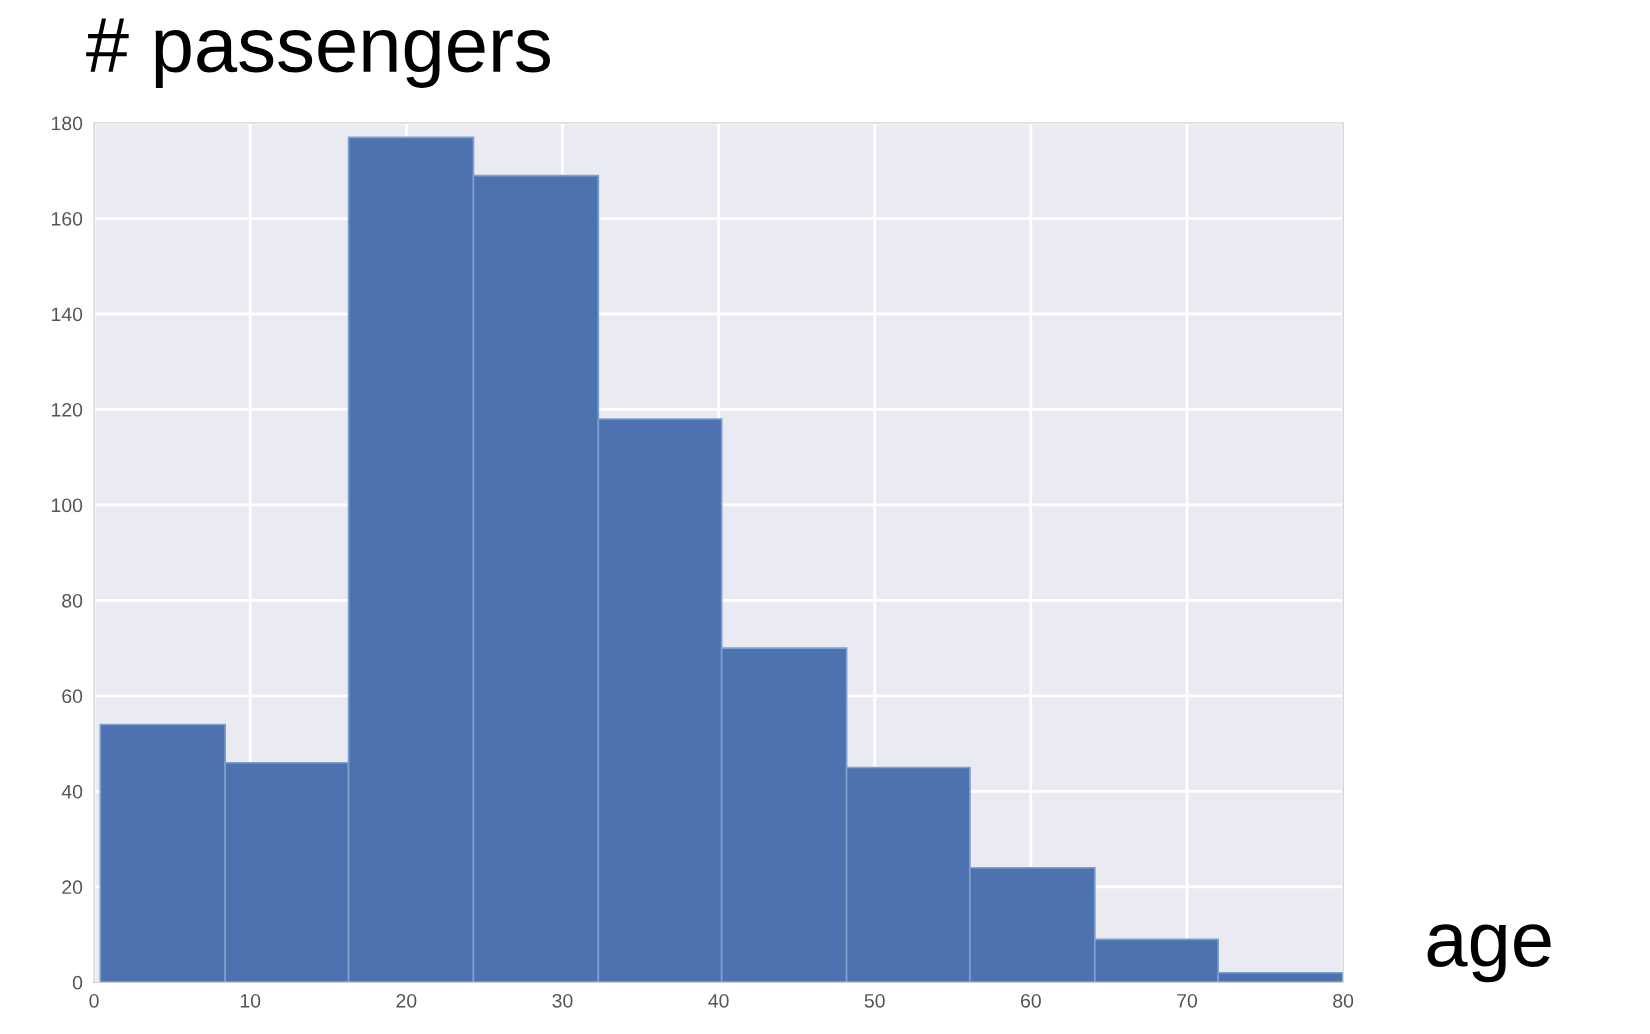 The image size is (1650, 1034). I want to click on x-tick-label: 30, so click(562, 1000).